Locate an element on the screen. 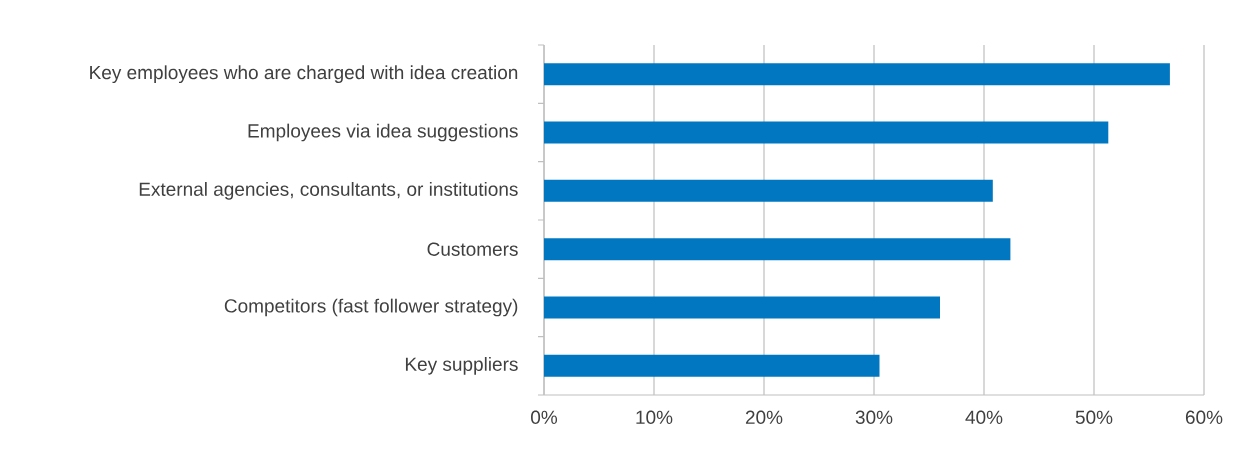  y-tick-label: Employees via idea suggestions is located at coordinates (383, 132).